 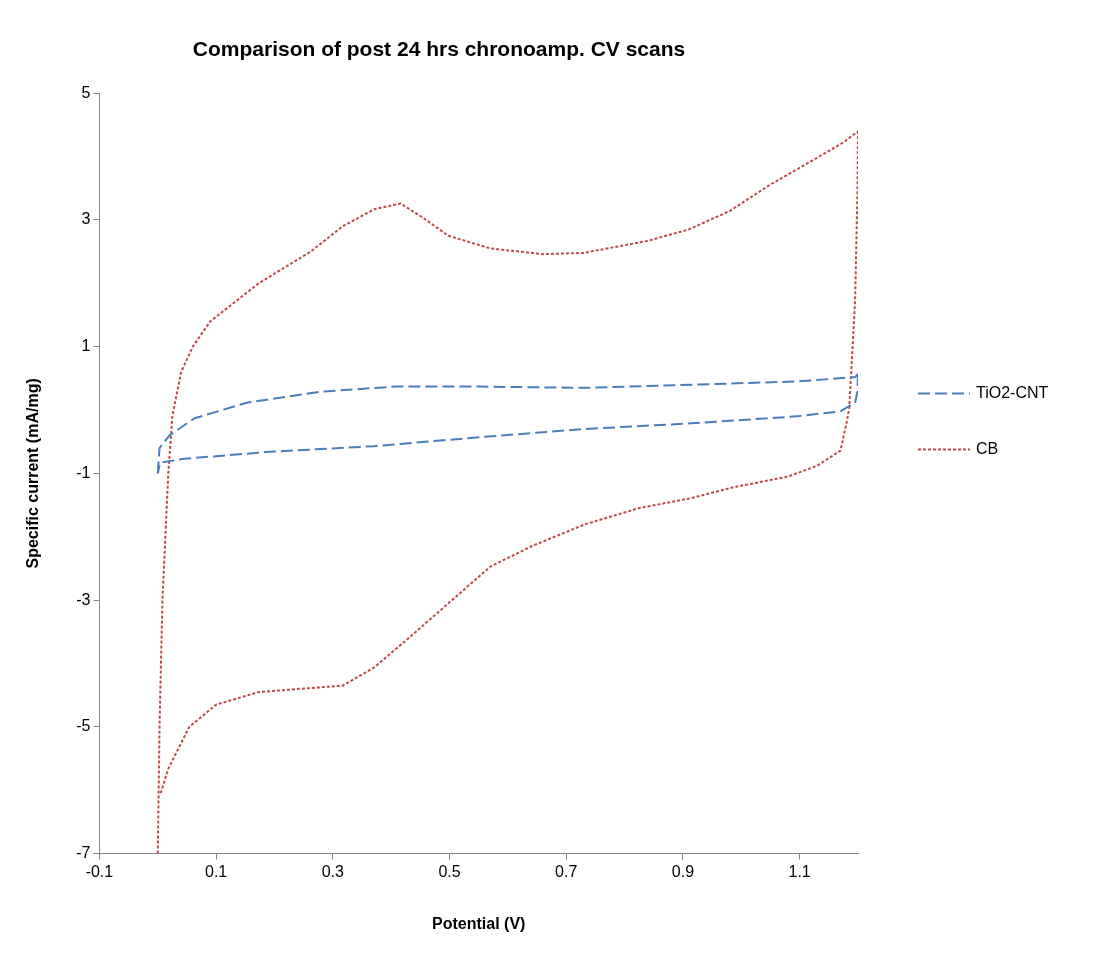 What do you see at coordinates (333, 871) in the screenshot?
I see `x-tick-label: 0.3` at bounding box center [333, 871].